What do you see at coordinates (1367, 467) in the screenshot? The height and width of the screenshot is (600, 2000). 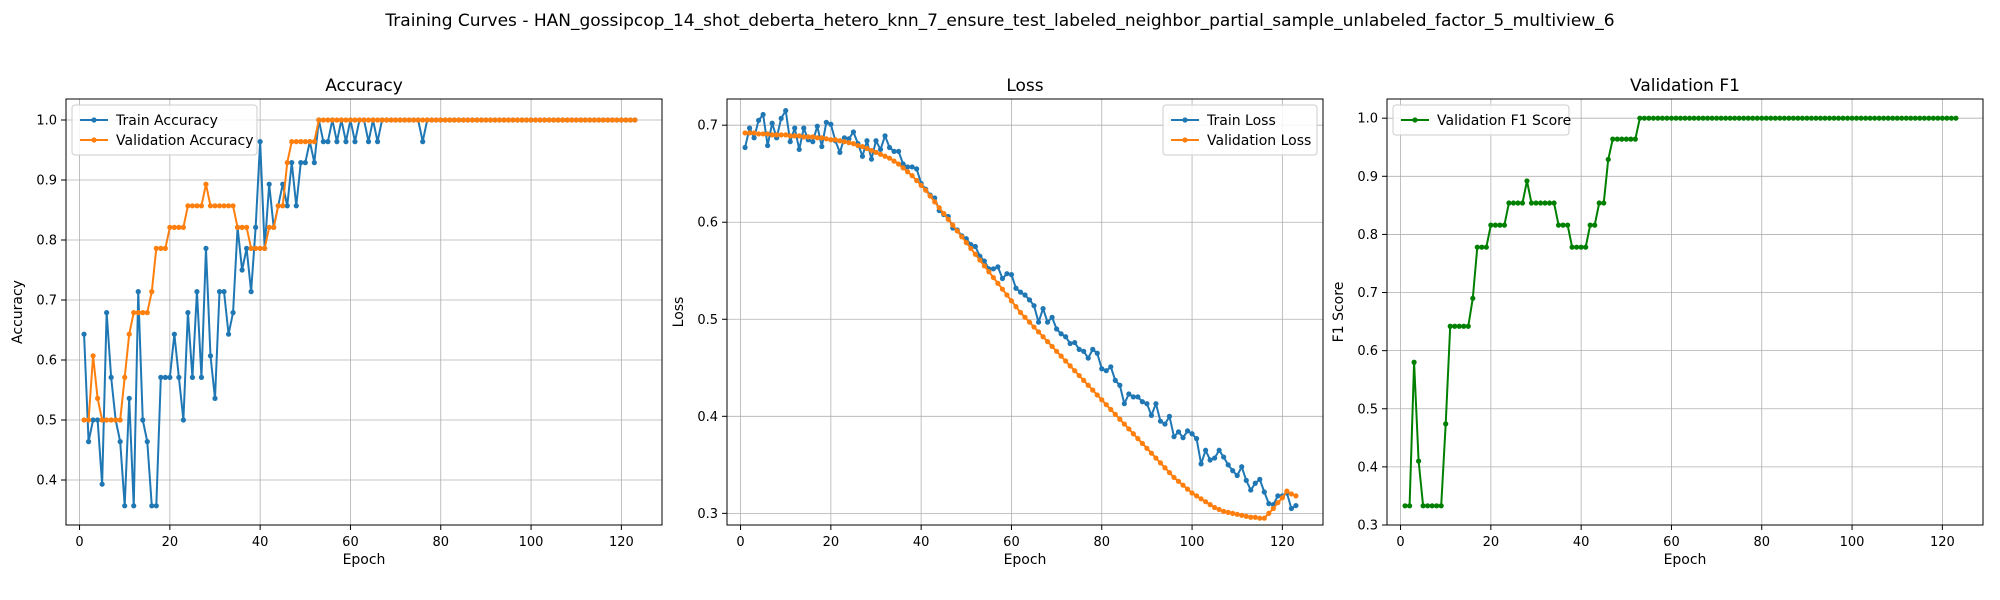 I see `y-tick-label: 0.4` at bounding box center [1367, 467].